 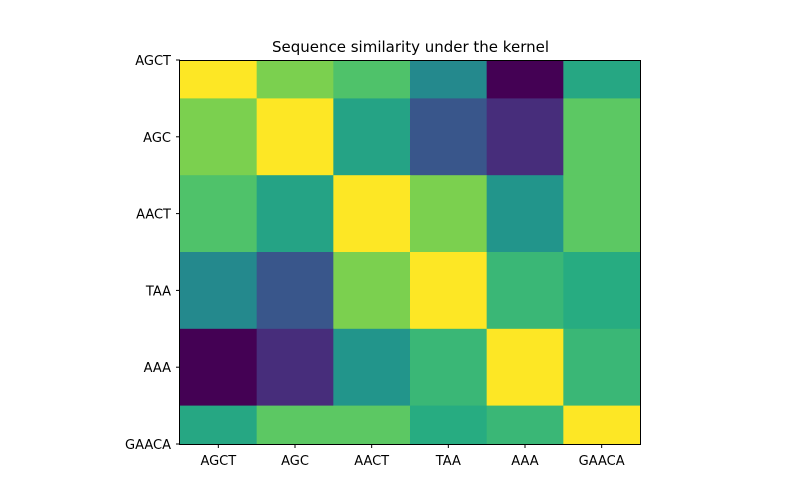 What do you see at coordinates (372, 137) in the screenshot?
I see `heatmap-cell-AGC-AACT` at bounding box center [372, 137].